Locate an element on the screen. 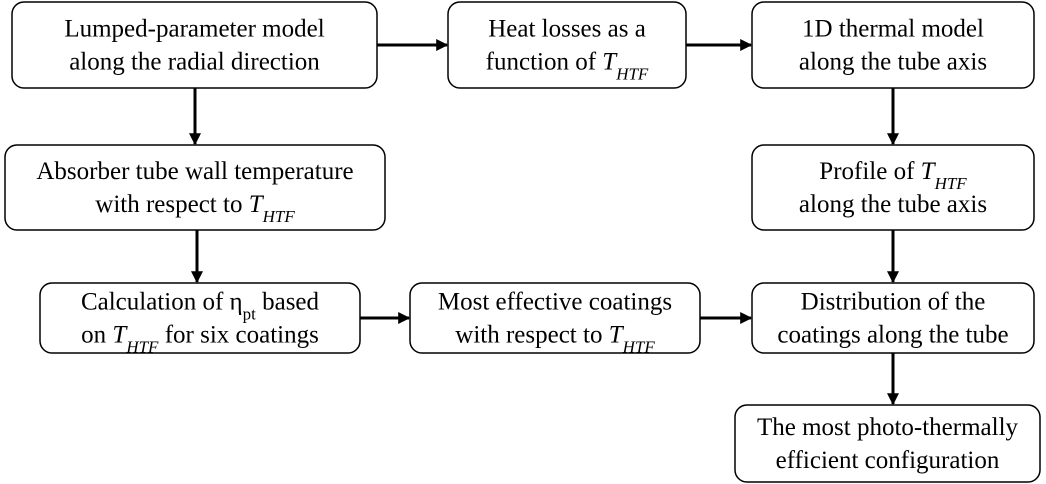 The height and width of the screenshot is (484, 1046). text-run: Profile of is located at coordinates (869, 171).